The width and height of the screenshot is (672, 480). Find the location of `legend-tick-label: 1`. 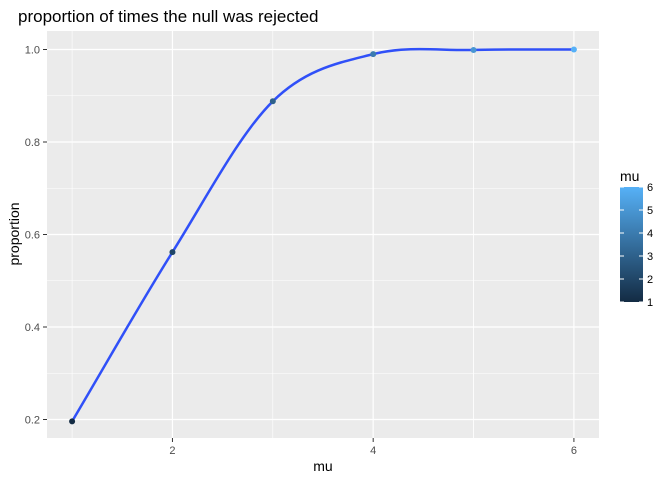

legend-tick-label: 1 is located at coordinates (650, 303).